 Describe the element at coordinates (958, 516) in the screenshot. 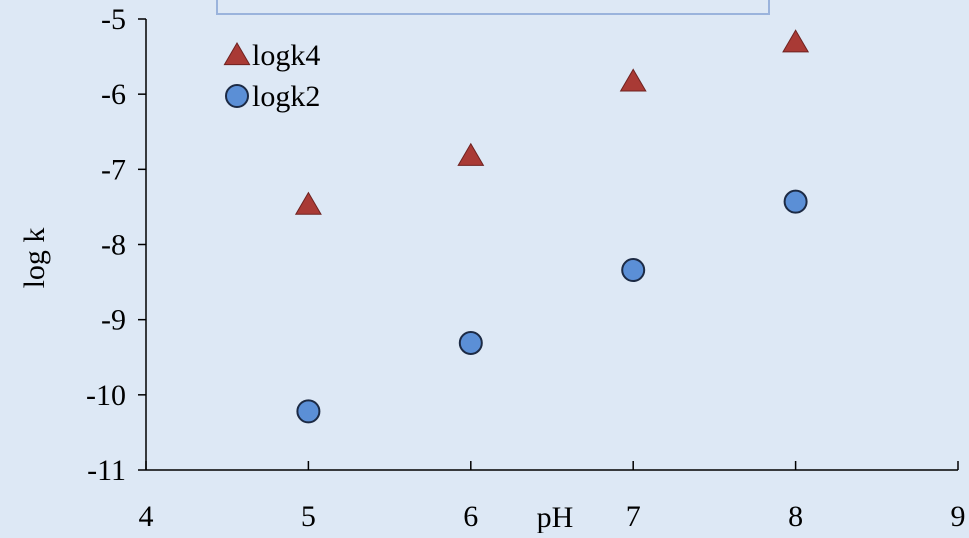

I see `x-tick-label: 9` at that location.